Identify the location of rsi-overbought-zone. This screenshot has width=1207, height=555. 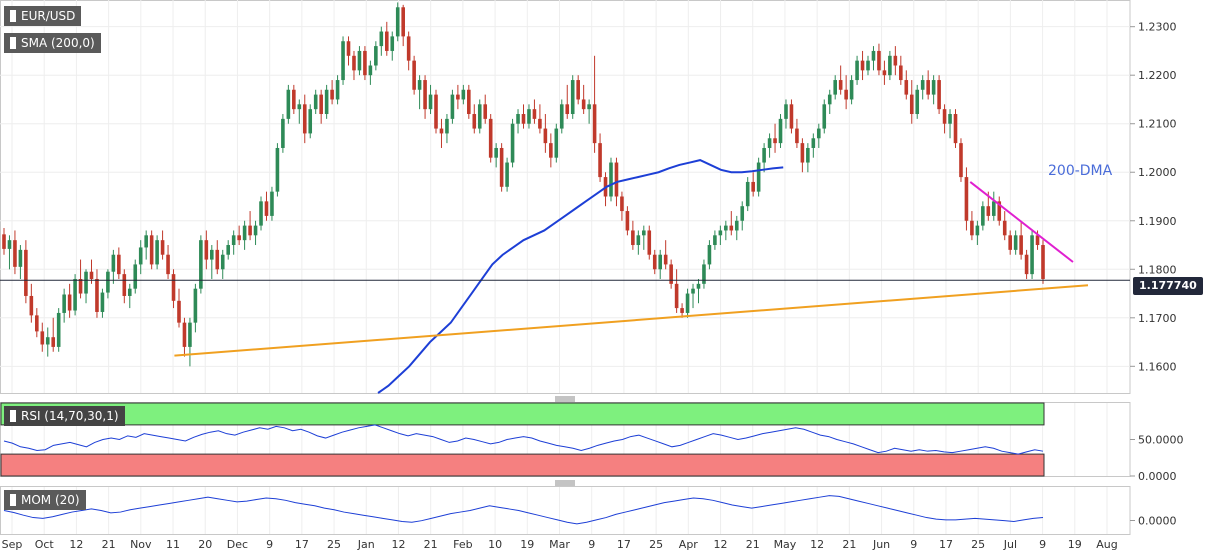
(522, 414).